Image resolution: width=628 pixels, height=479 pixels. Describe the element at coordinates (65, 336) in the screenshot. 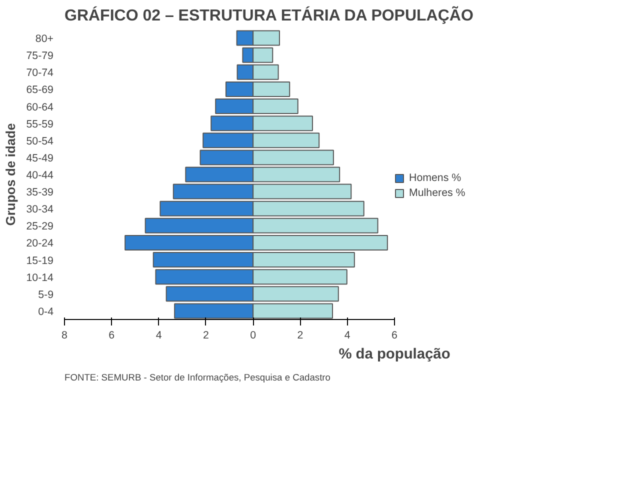

I see `x-tick-label: 8` at that location.